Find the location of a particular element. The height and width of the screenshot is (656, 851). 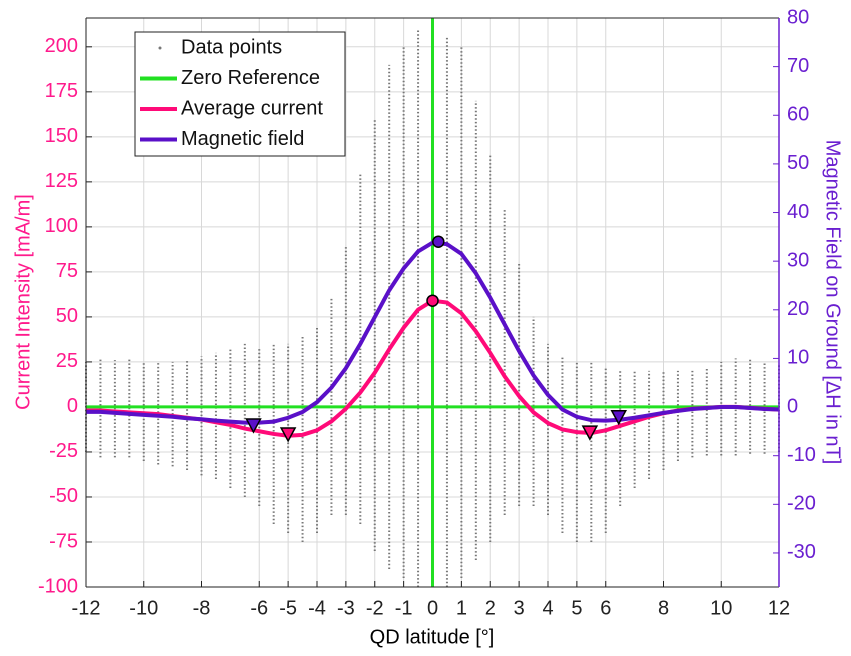

y2-tick-label: 40 is located at coordinates (798, 212).